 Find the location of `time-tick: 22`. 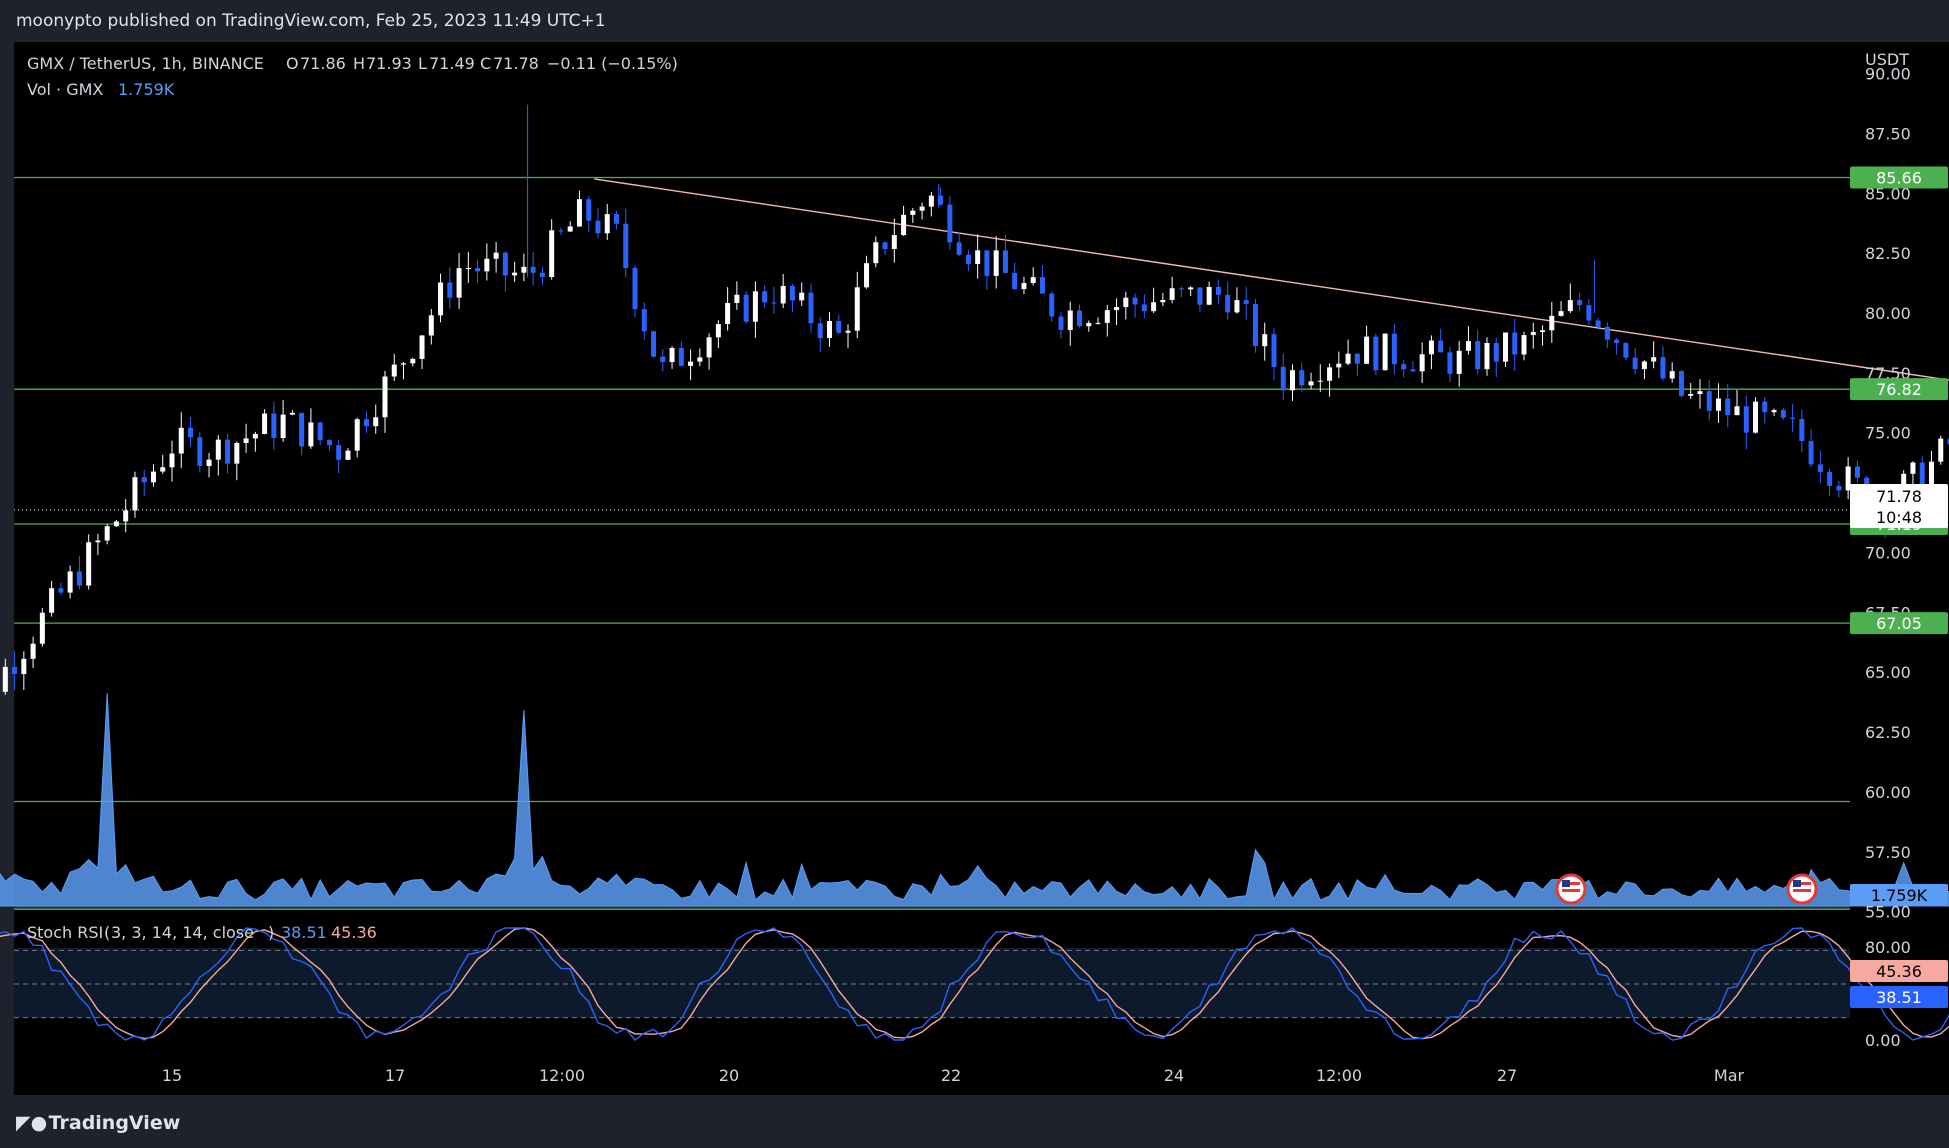

time-tick: 22 is located at coordinates (951, 1075).